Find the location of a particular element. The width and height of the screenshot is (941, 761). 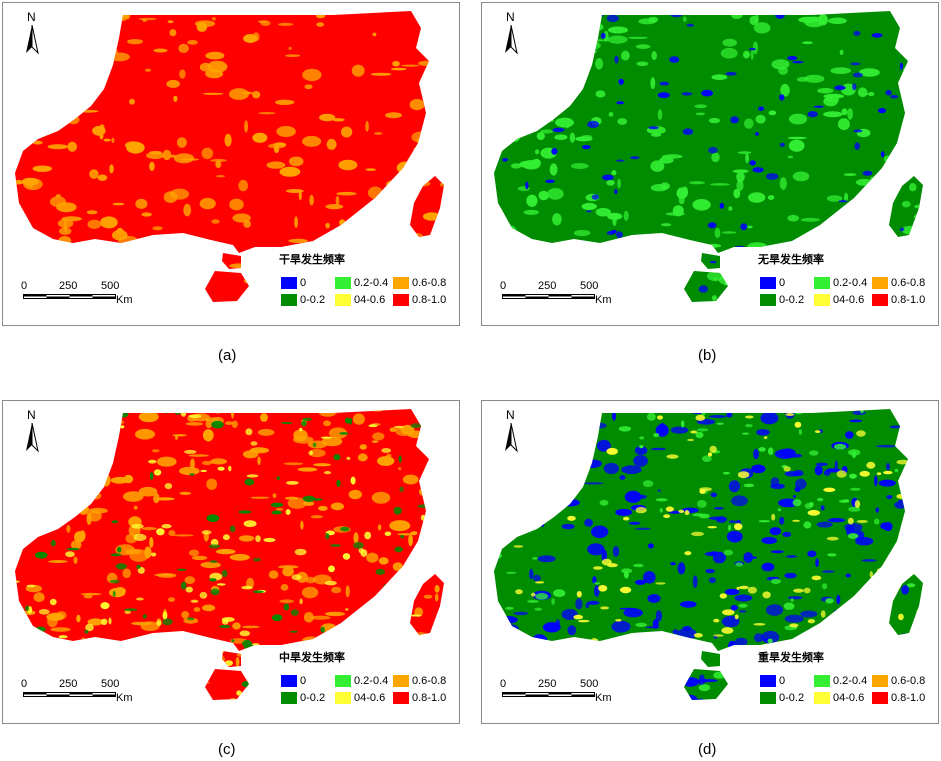

scale-unit: Km is located at coordinates (603, 300).